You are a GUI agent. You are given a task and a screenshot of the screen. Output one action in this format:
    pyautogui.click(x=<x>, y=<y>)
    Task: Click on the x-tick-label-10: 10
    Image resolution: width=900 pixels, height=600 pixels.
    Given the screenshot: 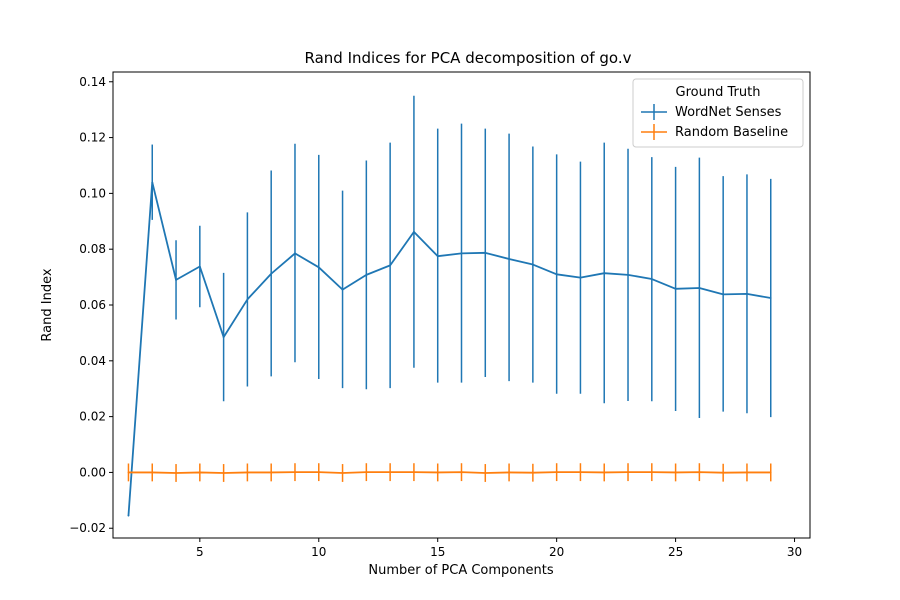 What is the action you would take?
    pyautogui.click(x=318, y=552)
    